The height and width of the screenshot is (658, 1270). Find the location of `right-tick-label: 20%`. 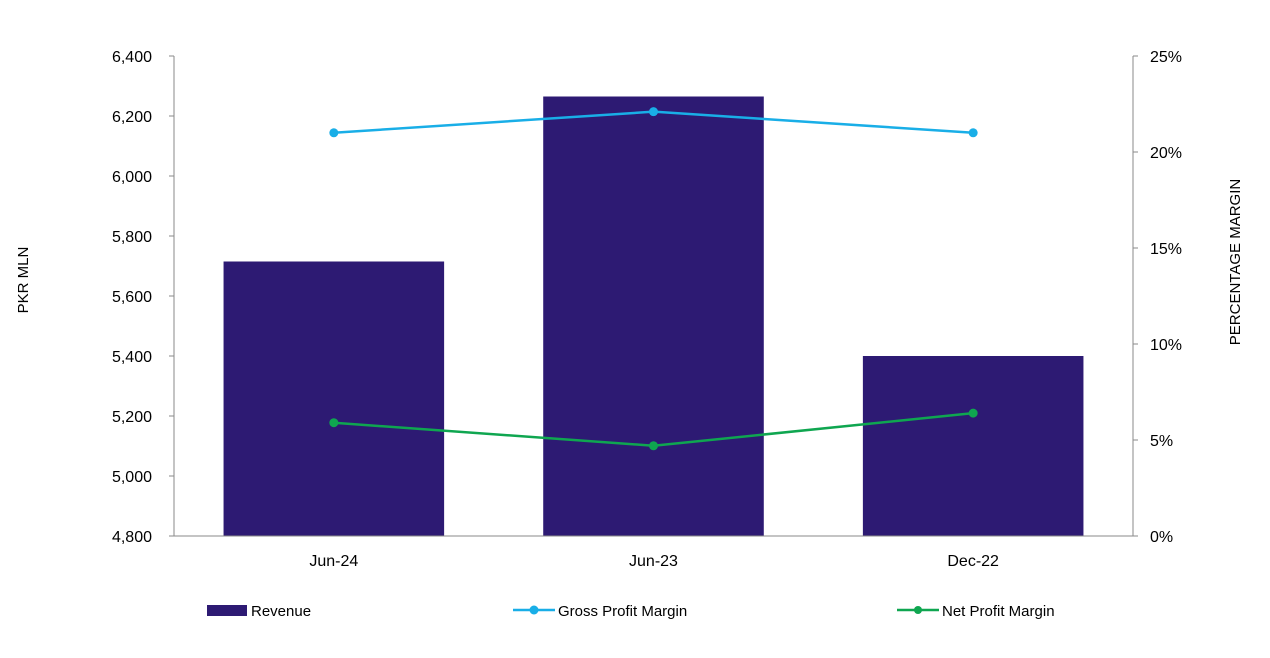

right-tick-label: 20% is located at coordinates (1166, 153).